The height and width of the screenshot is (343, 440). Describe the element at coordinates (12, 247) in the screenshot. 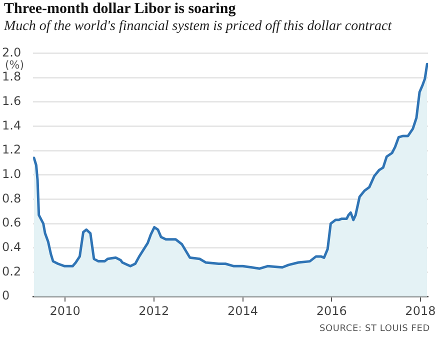

I see `y-tick-label: 0.4` at that location.